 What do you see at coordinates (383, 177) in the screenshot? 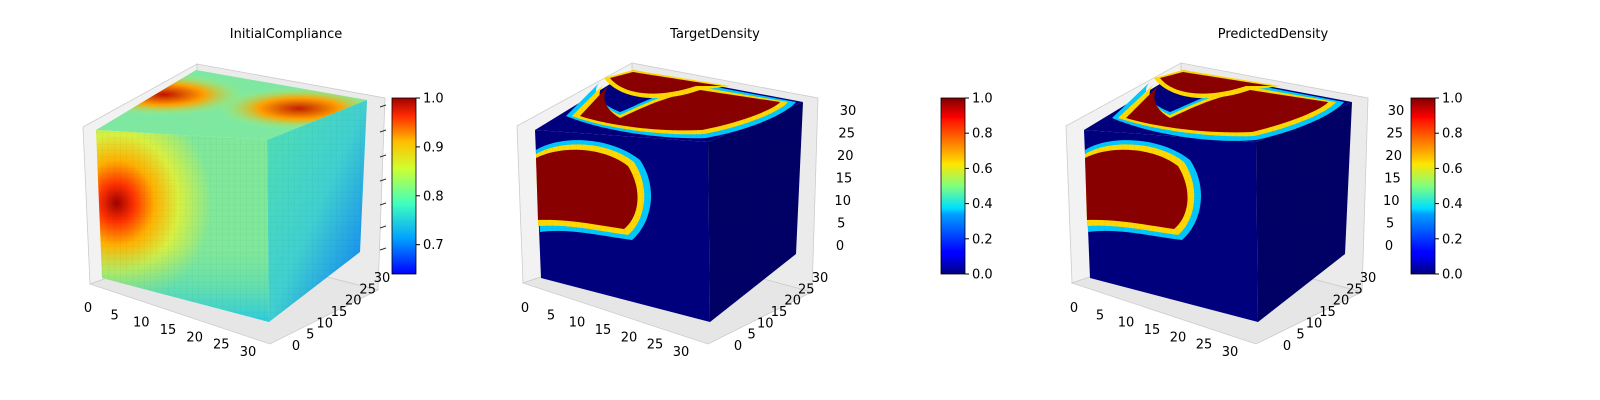
I see `z-tick-marks` at bounding box center [383, 177].